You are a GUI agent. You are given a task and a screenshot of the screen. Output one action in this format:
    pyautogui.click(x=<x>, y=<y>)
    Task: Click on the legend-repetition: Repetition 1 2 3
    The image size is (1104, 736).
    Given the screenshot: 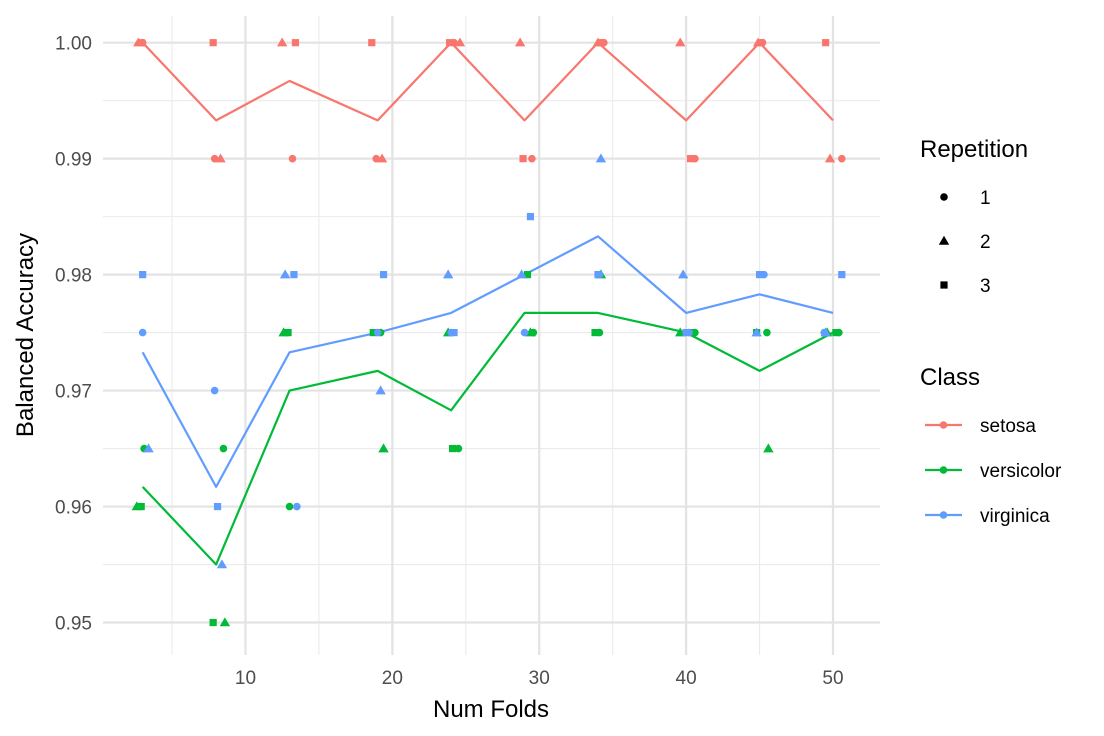 What is the action you would take?
    pyautogui.click(x=974, y=216)
    